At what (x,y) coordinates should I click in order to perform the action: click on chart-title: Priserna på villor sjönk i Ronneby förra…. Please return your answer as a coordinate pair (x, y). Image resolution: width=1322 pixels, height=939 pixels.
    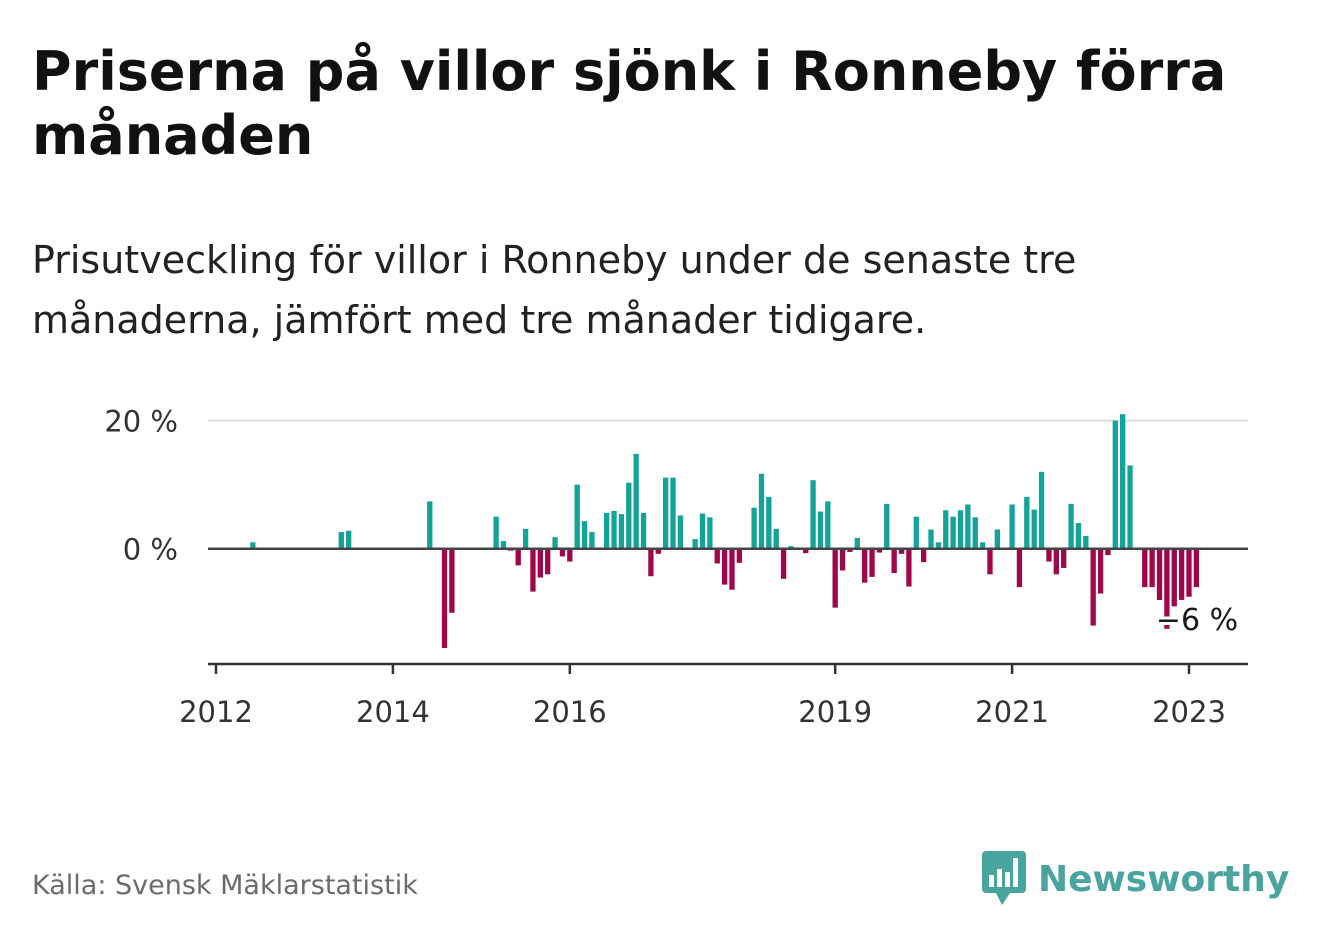
    Looking at the image, I should click on (629, 103).